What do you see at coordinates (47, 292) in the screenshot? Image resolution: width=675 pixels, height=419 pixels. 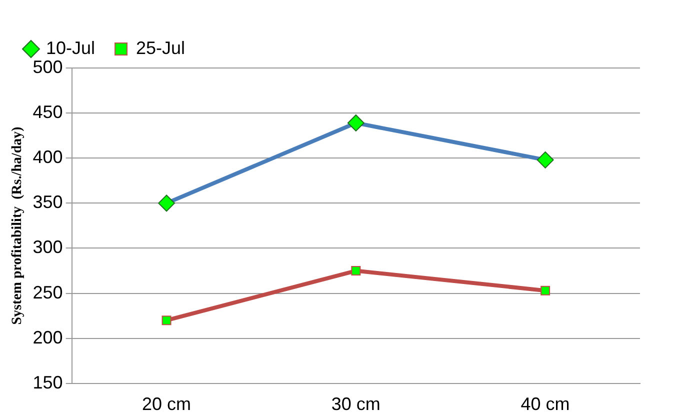 I see `y-tick-label: 250` at bounding box center [47, 292].